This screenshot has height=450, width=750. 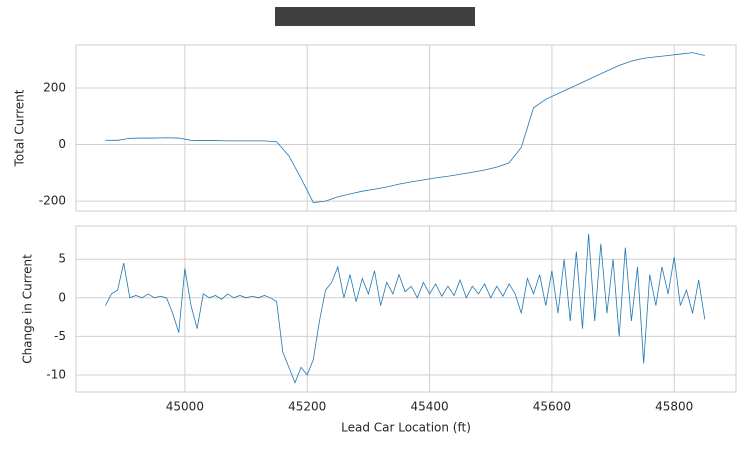 What do you see at coordinates (429, 407) in the screenshot?
I see `x-tick-label: 45400` at bounding box center [429, 407].